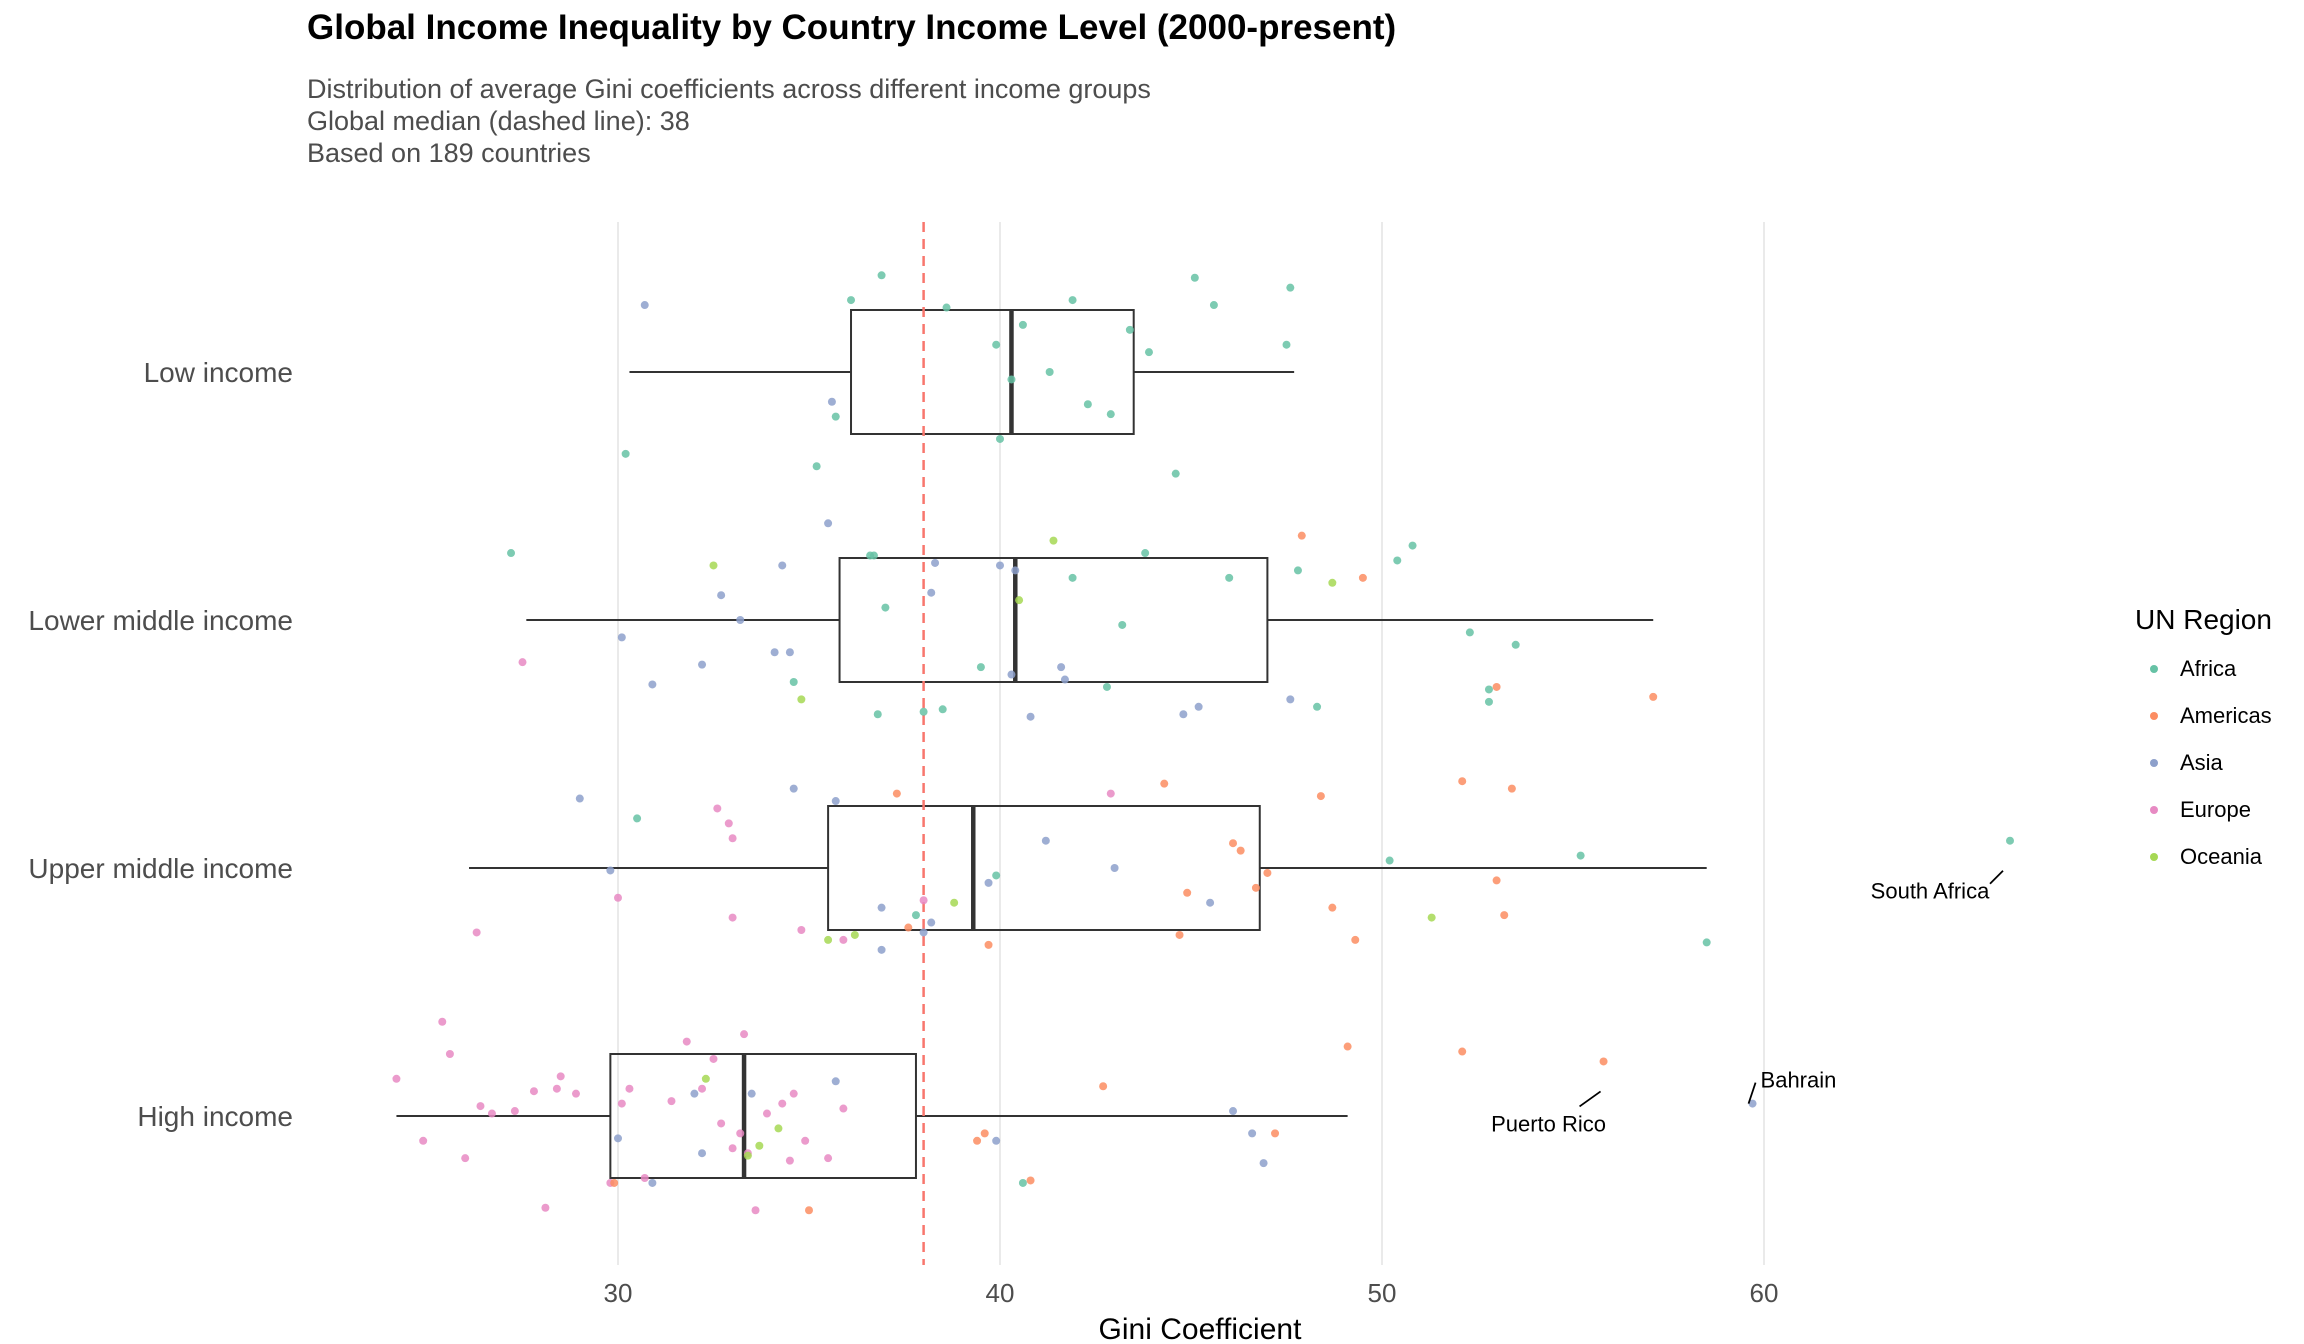 Image resolution: width=2304 pixels, height=1344 pixels. Describe the element at coordinates (1201, 1328) in the screenshot. I see `x-axis-title: Gini Coefficient` at that location.